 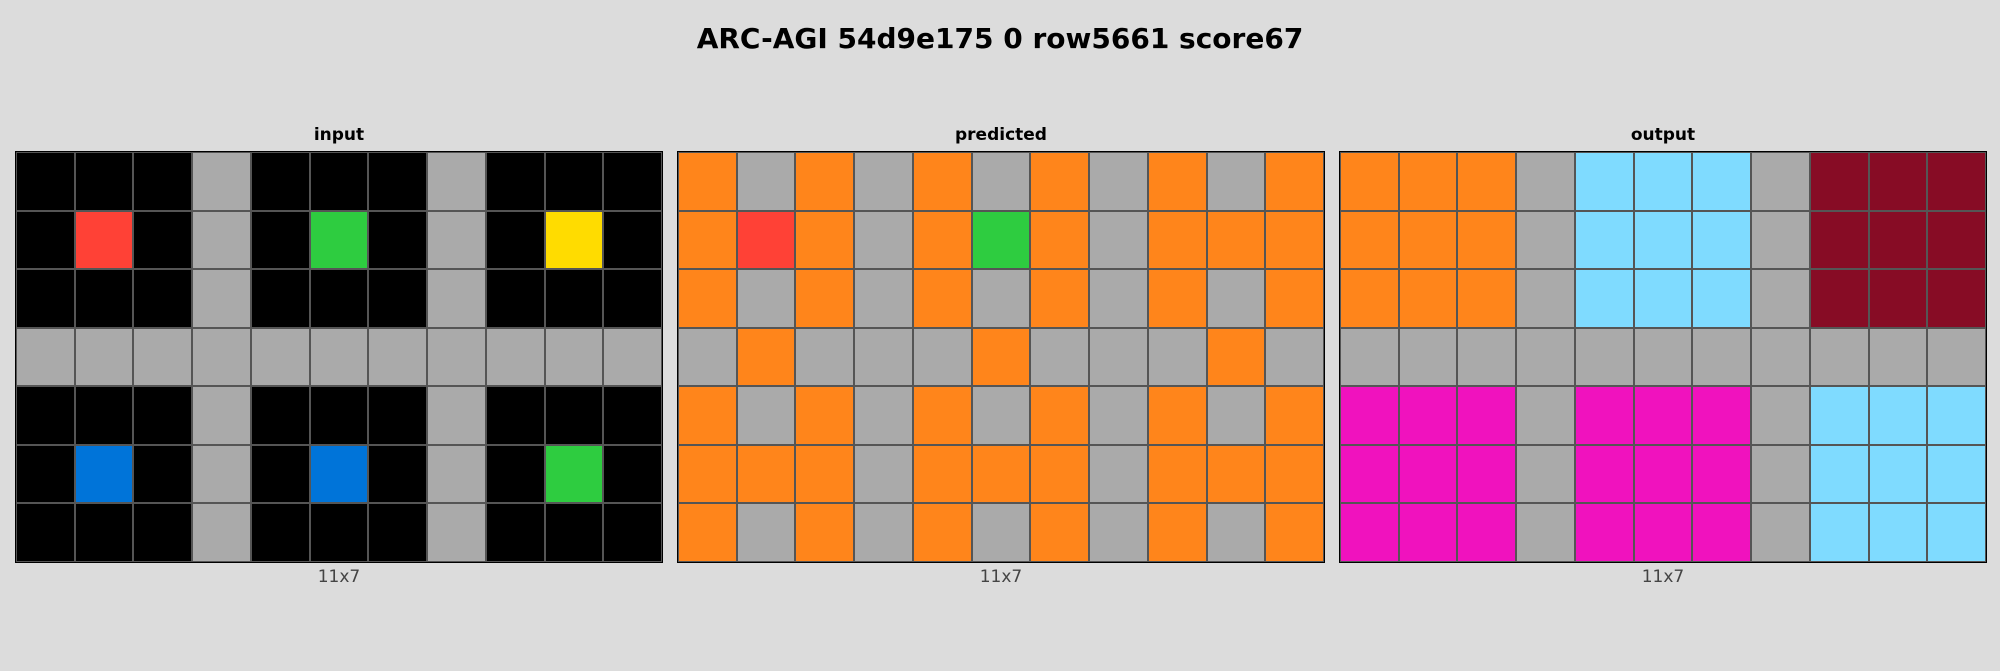 What do you see at coordinates (1000, 38) in the screenshot?
I see `page-title: ARC-AGI 54d9e175 0 row5661 score67` at bounding box center [1000, 38].